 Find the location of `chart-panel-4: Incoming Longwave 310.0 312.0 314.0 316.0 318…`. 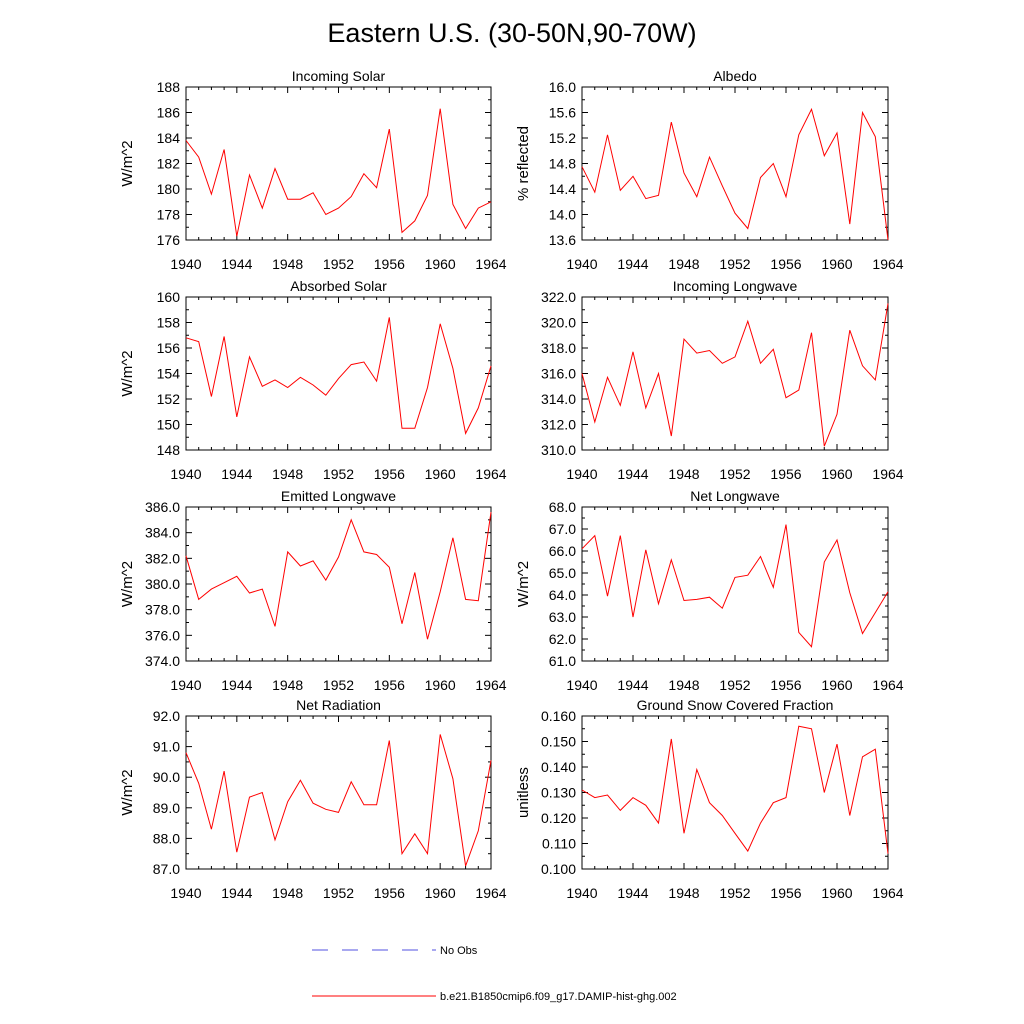

chart-panel-4: Incoming Longwave 310.0 312.0 314.0 316.0 318… is located at coordinates (722, 380).